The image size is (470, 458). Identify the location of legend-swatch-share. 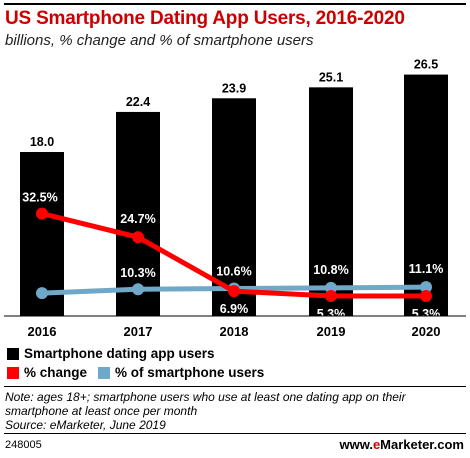
(104, 372).